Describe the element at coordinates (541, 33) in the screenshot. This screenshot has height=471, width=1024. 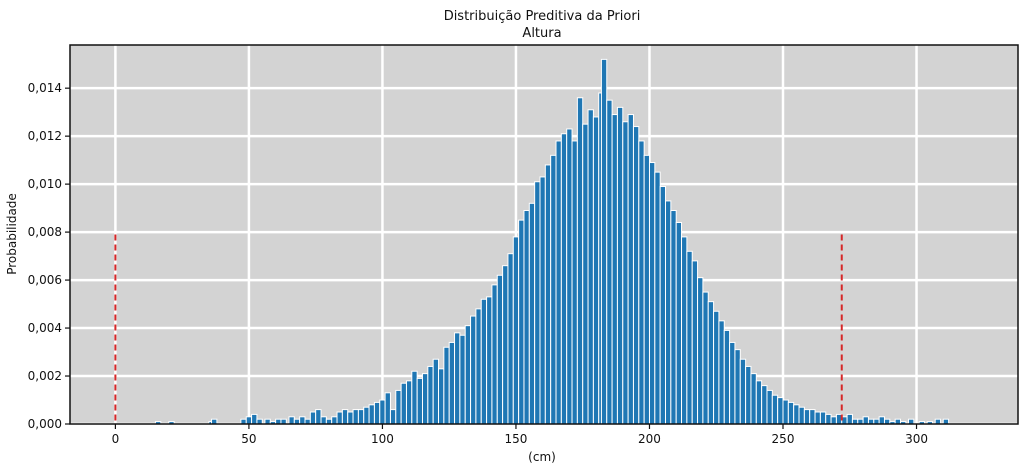
I see `chart-subtitle: Altura` at that location.